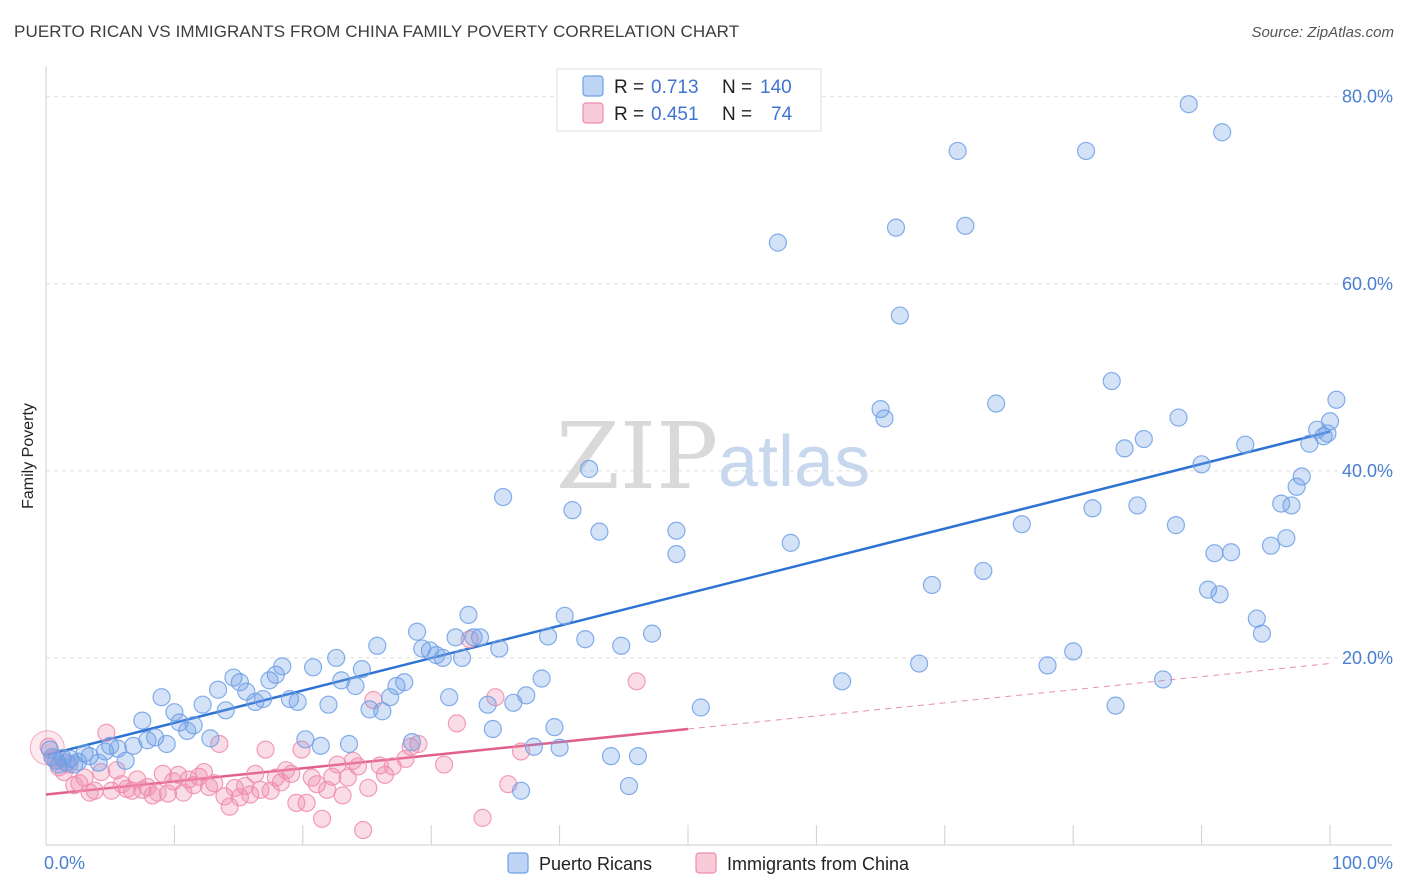  I want to click on y-tick-label-40: 40.0%, so click(1367, 471).